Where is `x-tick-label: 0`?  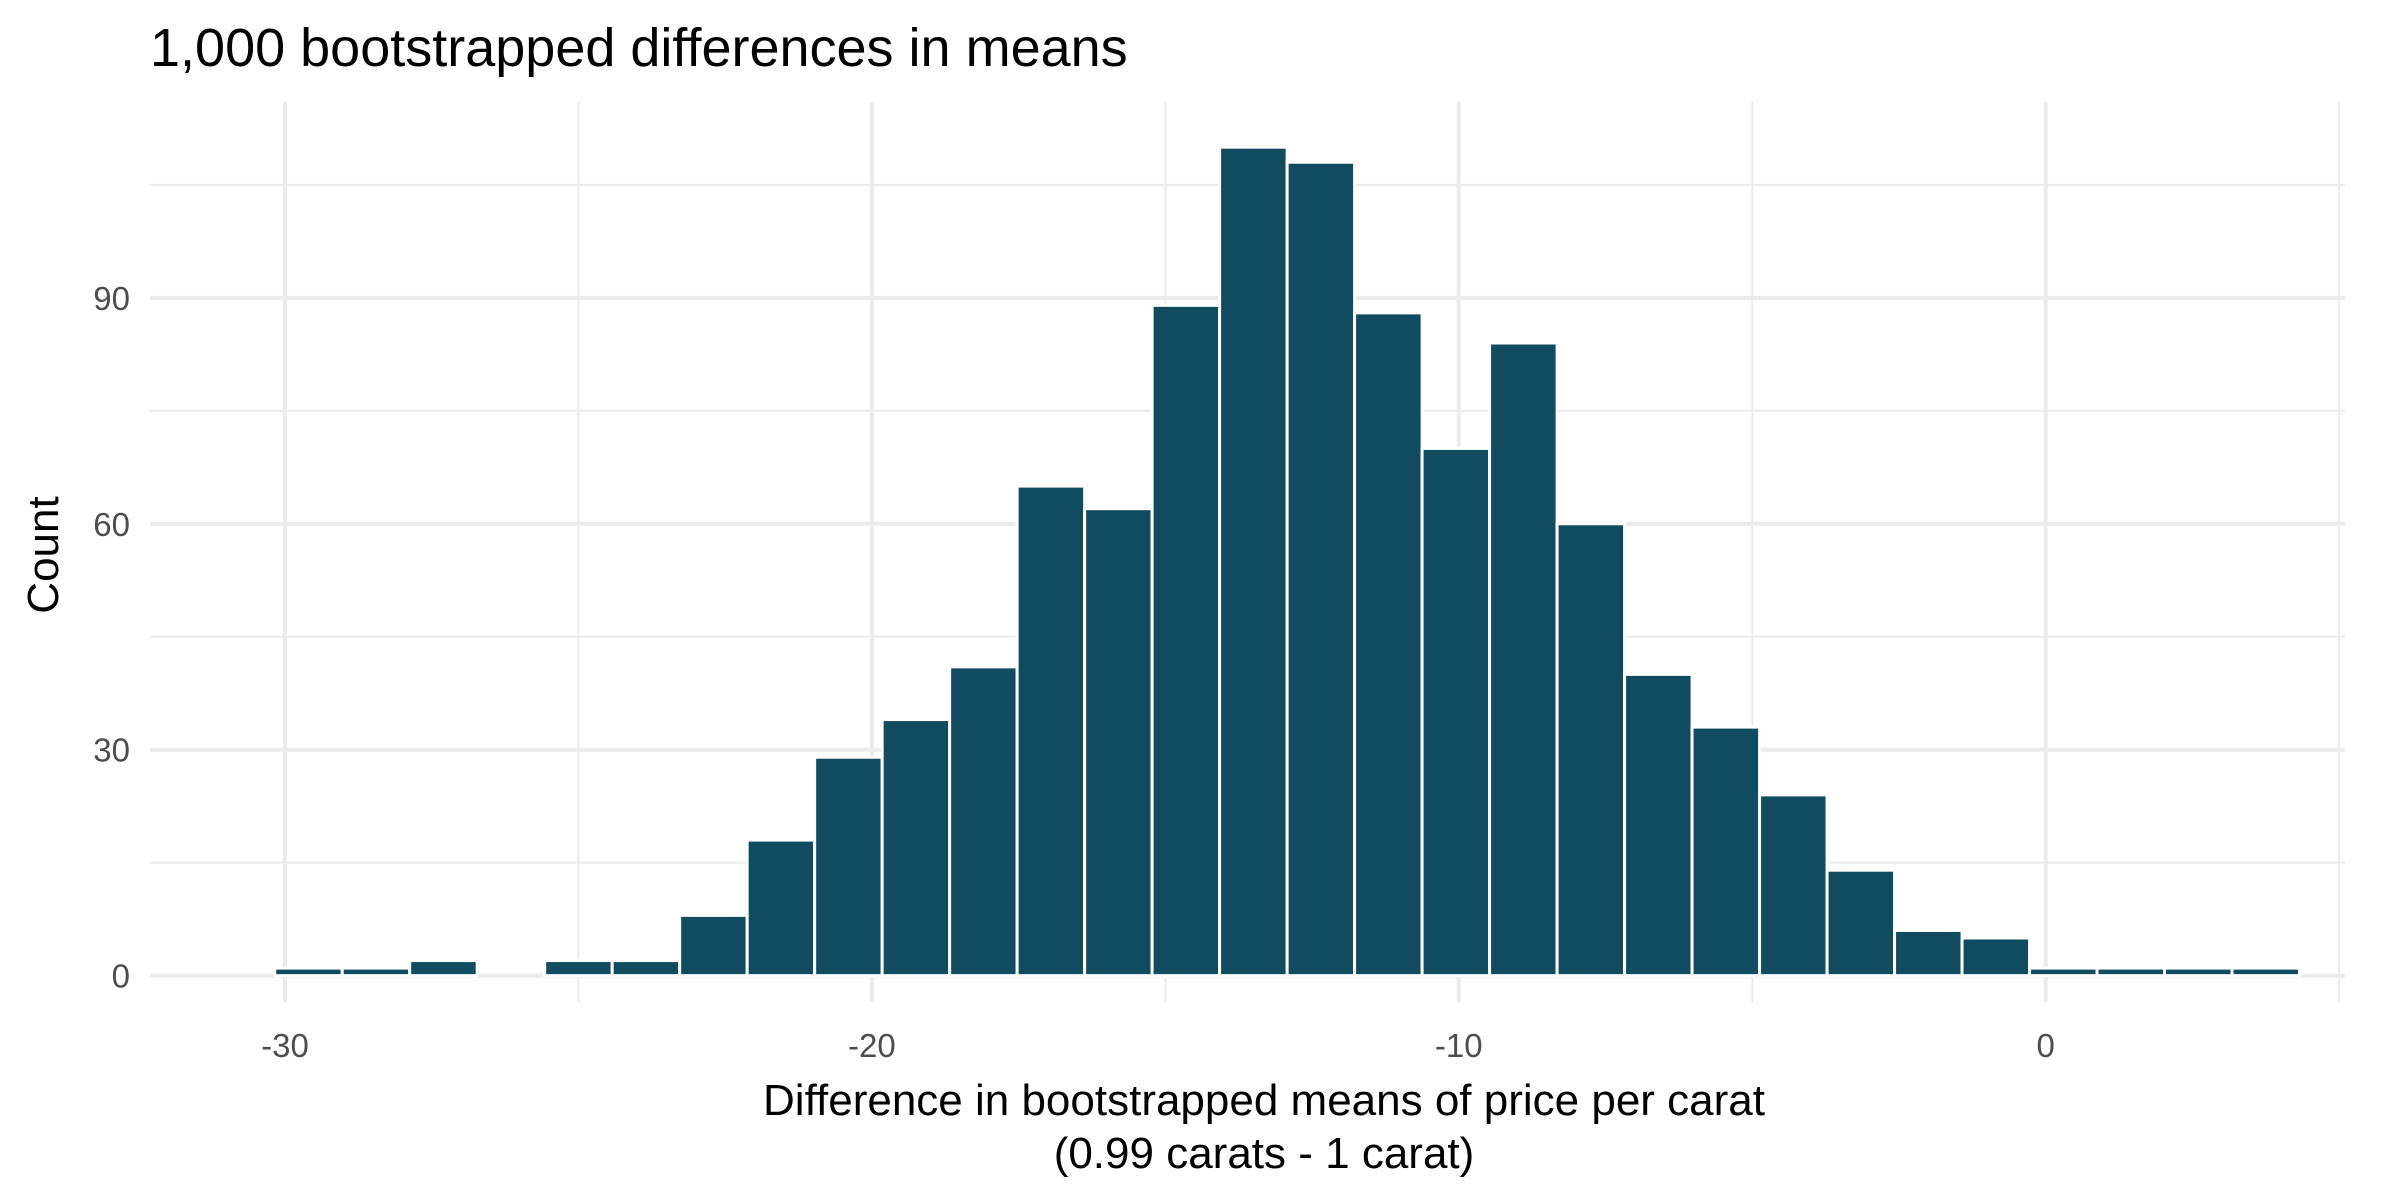
x-tick-label: 0 is located at coordinates (2046, 1045).